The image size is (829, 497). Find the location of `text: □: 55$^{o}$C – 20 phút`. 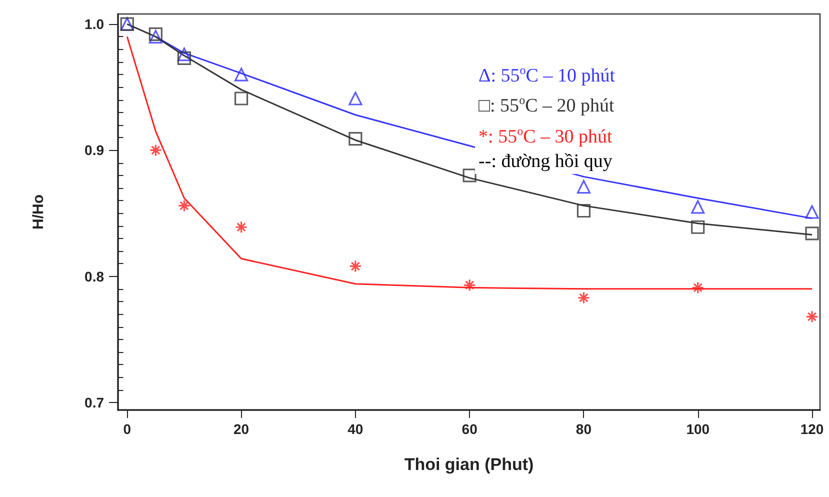

text: □: 55$^{o}$C – 20 phút is located at coordinates (546, 105).